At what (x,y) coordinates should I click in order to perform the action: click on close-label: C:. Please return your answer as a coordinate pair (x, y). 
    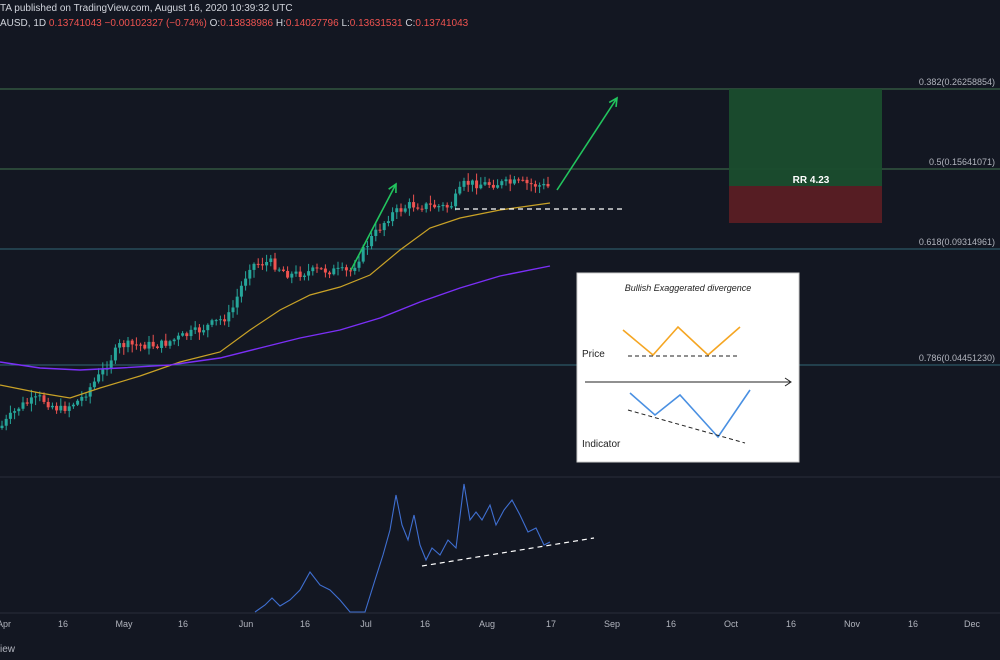
    Looking at the image, I should click on (410, 23).